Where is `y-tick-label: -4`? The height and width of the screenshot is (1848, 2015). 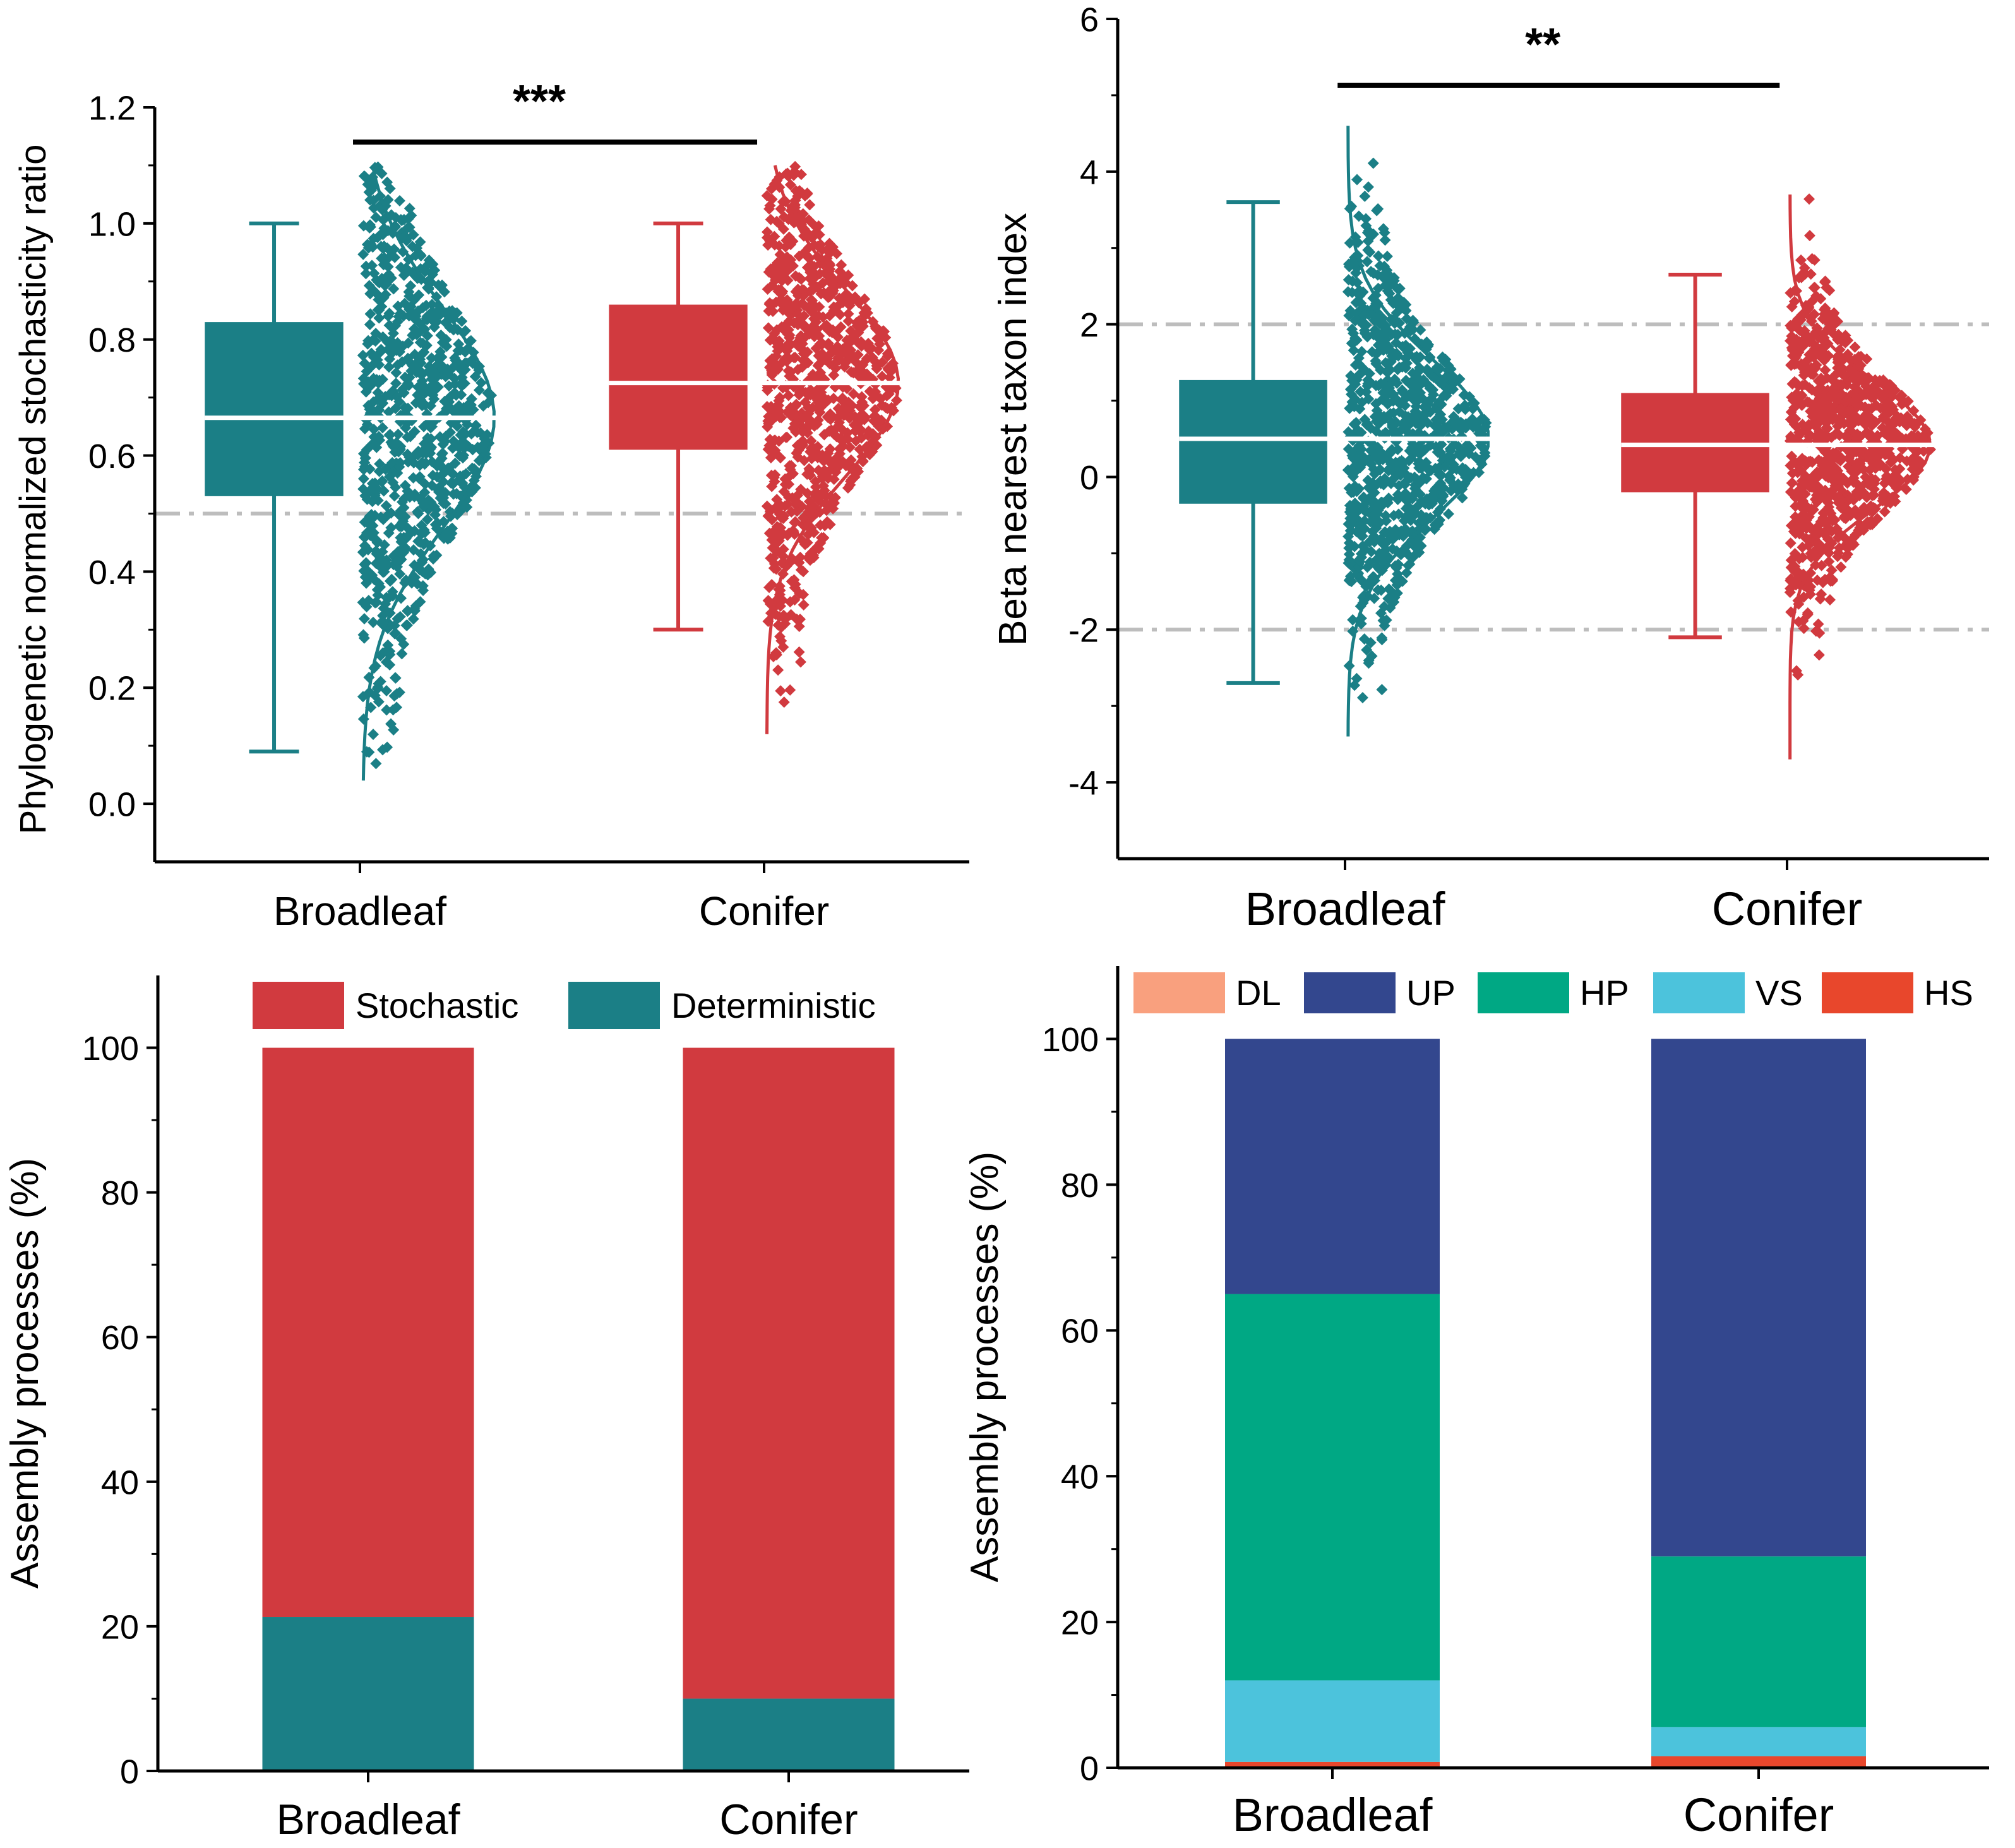 y-tick-label: -4 is located at coordinates (1083, 783).